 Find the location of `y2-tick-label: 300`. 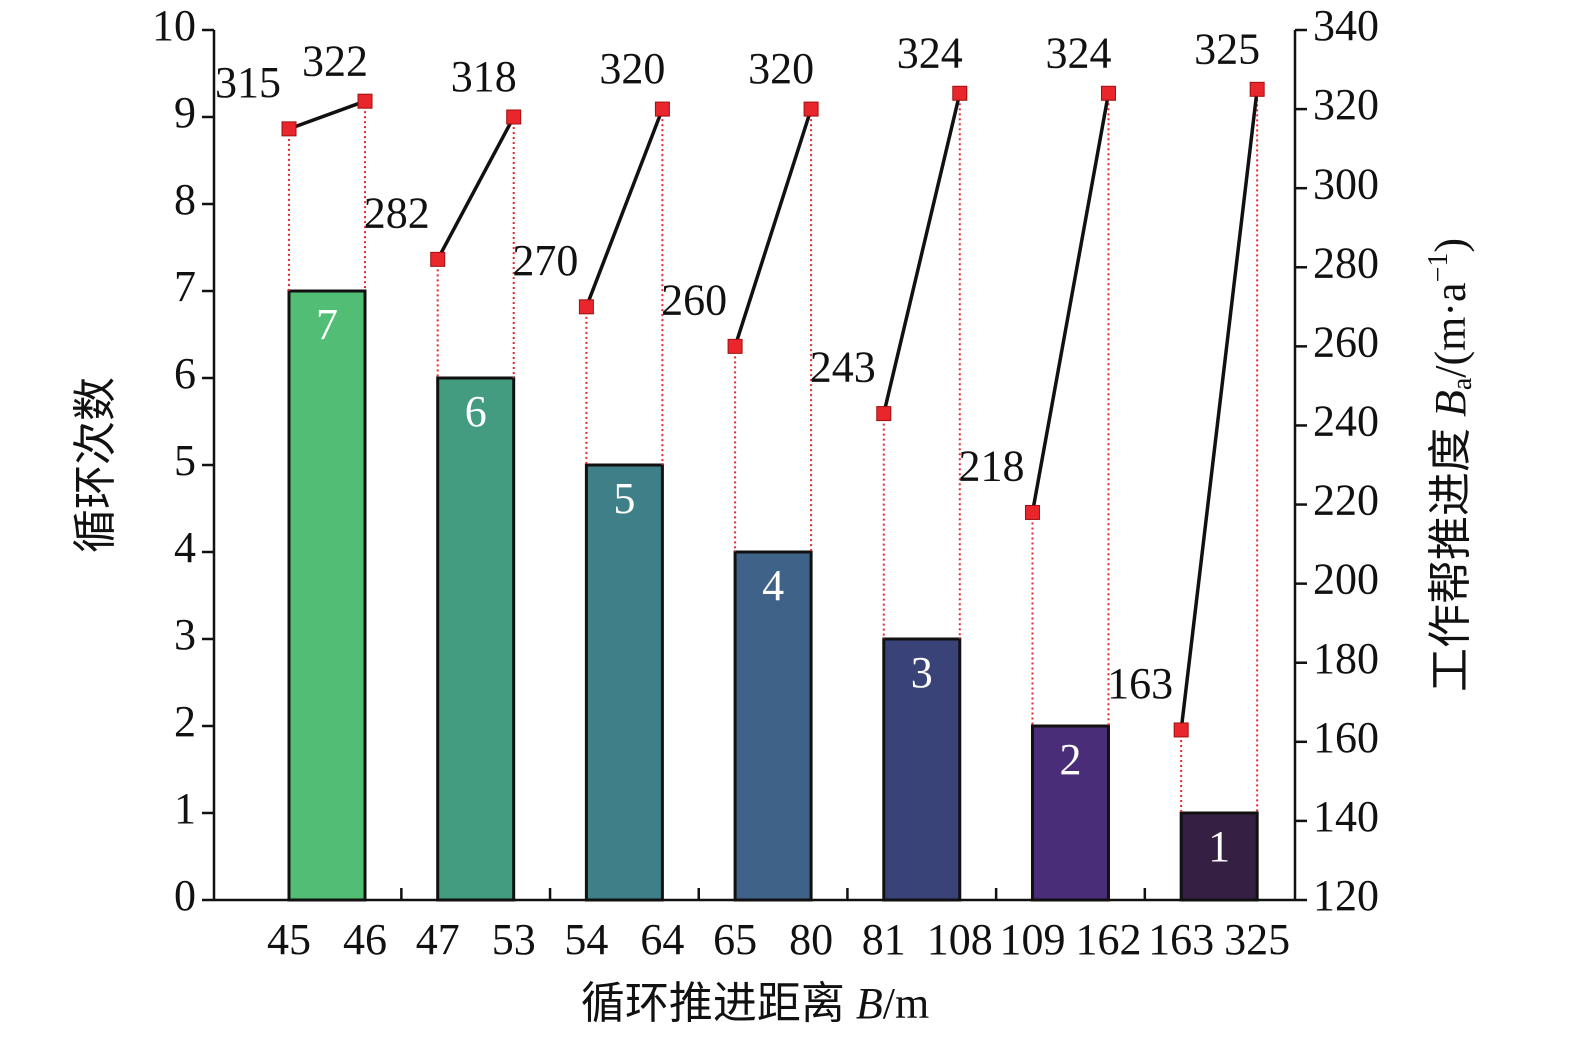

y2-tick-label: 300 is located at coordinates (1346, 183).